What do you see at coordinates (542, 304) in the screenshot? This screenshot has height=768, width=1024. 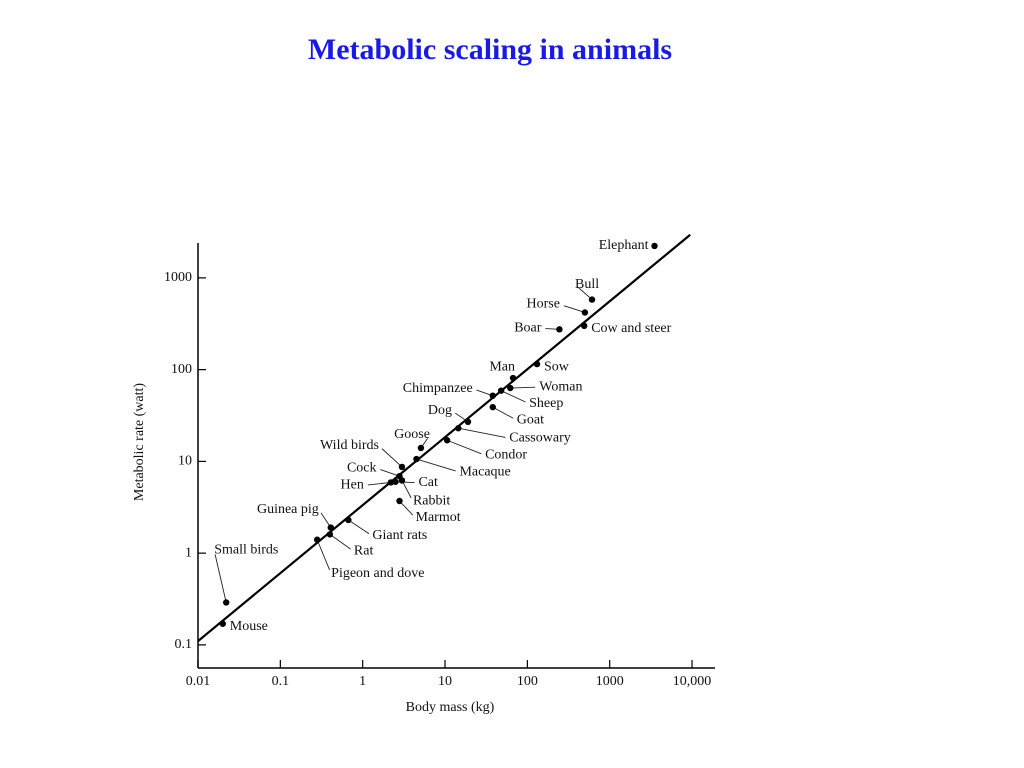 I see `point-label: Horse` at bounding box center [542, 304].